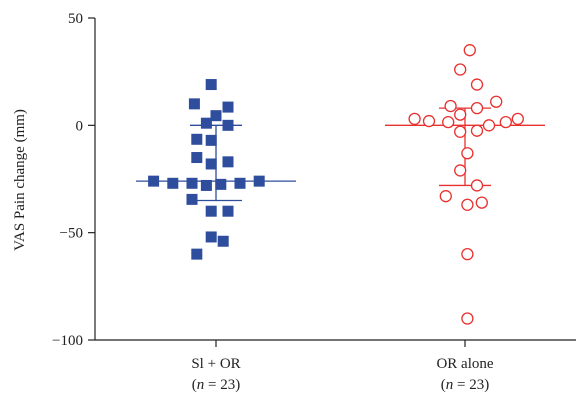 The width and height of the screenshot is (578, 401). I want to click on y-axis-label: VAS Pain change (mm), so click(20, 180).